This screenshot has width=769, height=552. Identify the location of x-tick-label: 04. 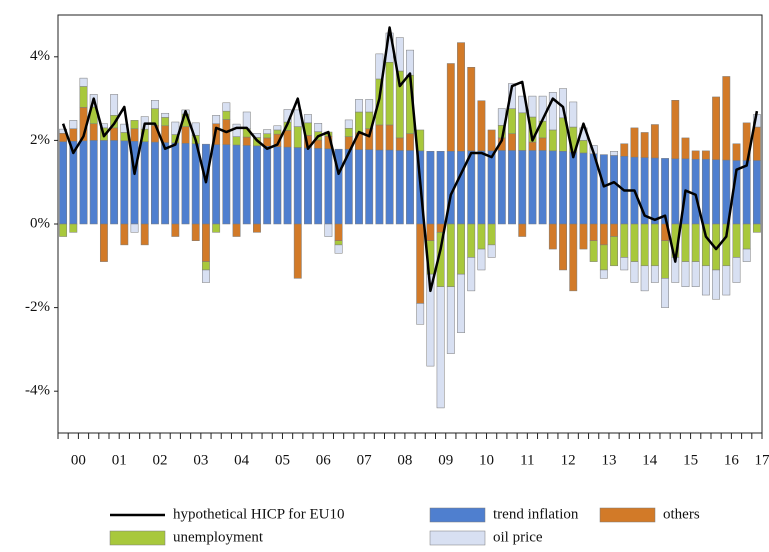
(242, 460).